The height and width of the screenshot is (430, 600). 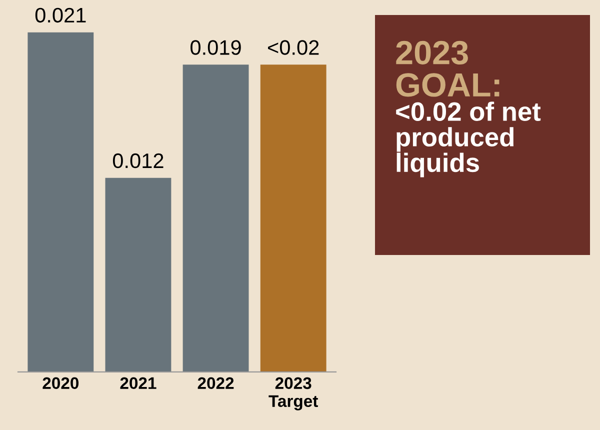 I want to click on data-label: 0.021, so click(x=60, y=15).